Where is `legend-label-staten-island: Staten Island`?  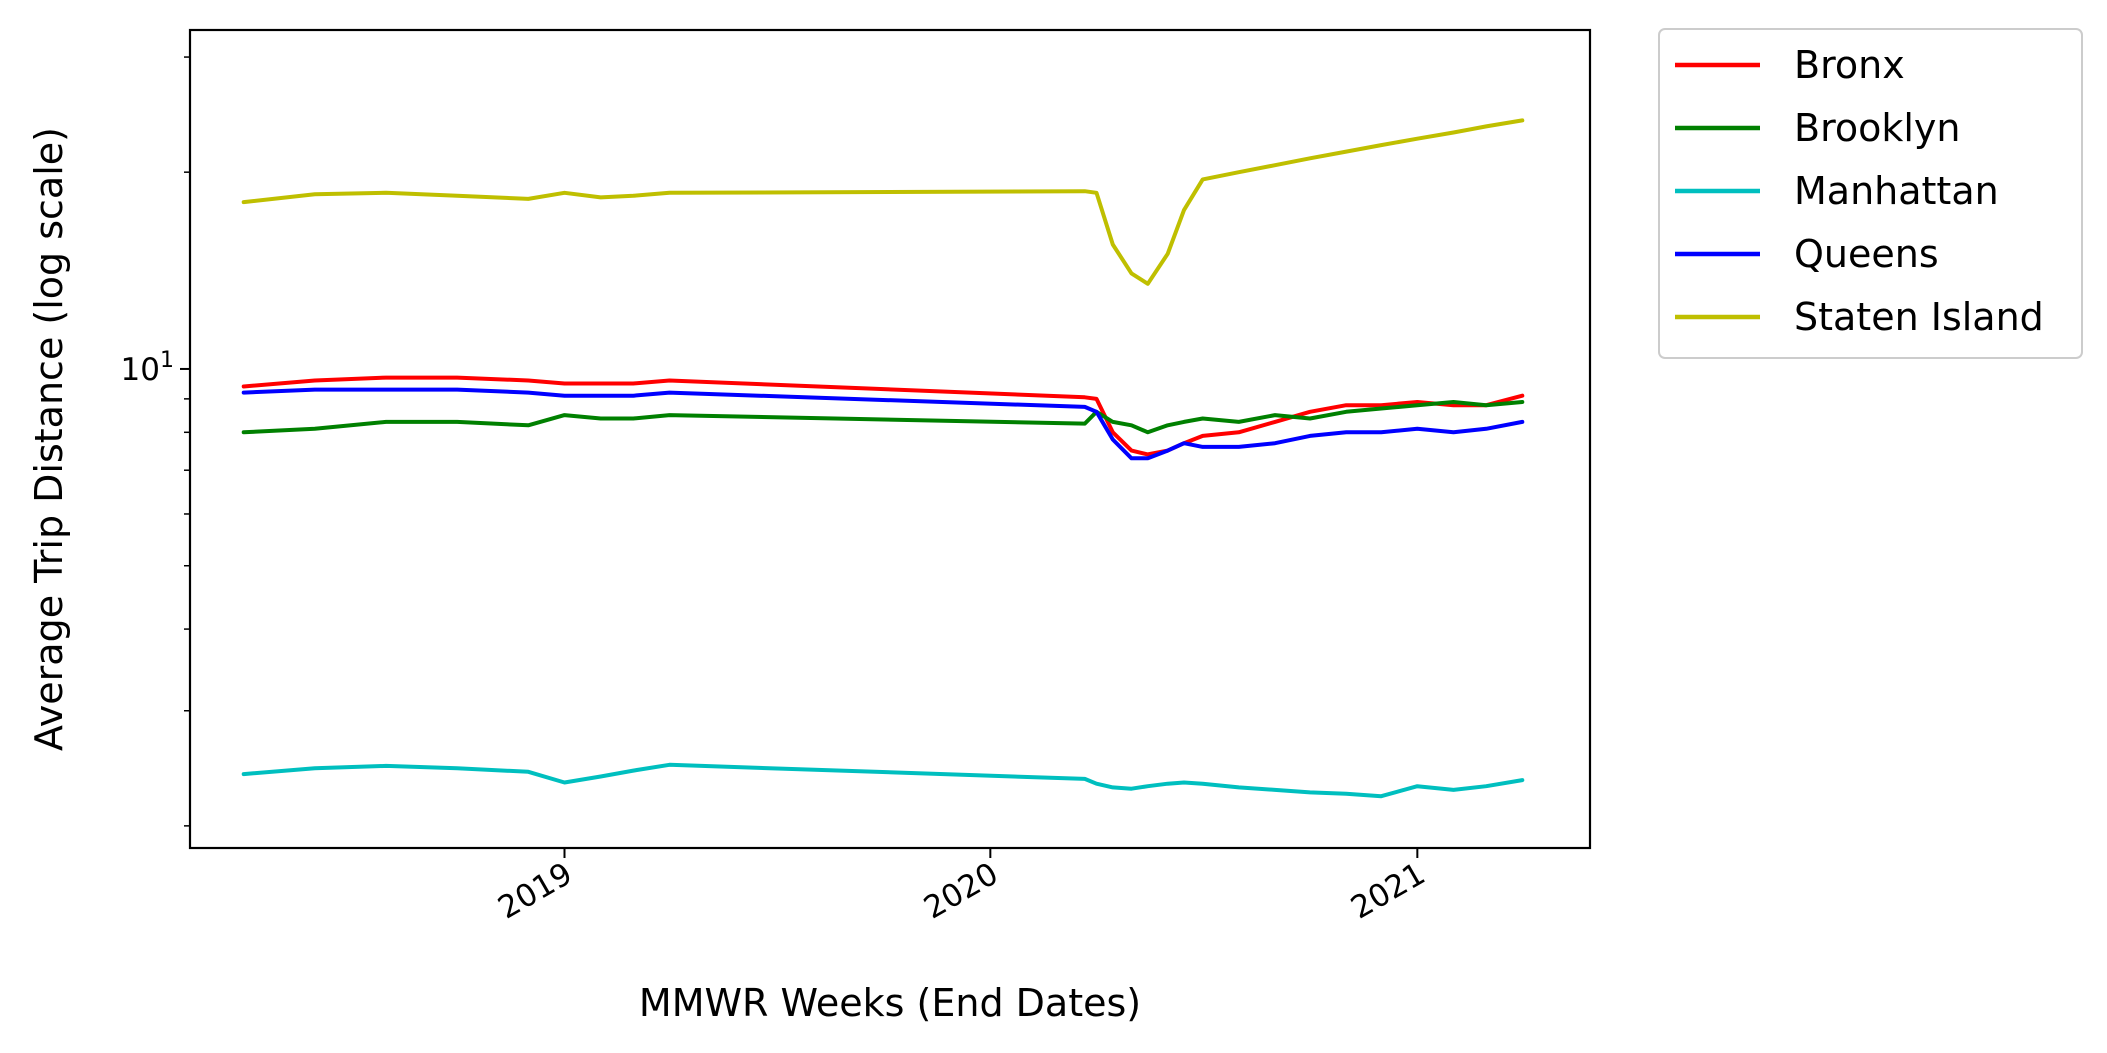
legend-label-staten-island: Staten Island is located at coordinates (1919, 317).